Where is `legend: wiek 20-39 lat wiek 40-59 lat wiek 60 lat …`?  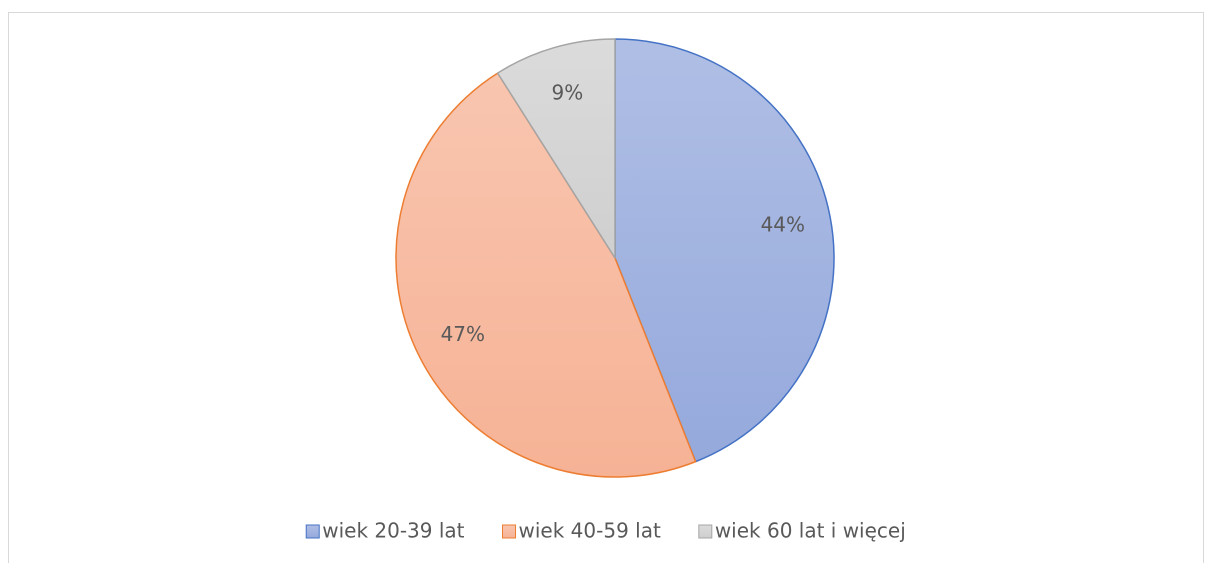 legend: wiek 20-39 lat wiek 40-59 lat wiek 60 lat … is located at coordinates (605, 531).